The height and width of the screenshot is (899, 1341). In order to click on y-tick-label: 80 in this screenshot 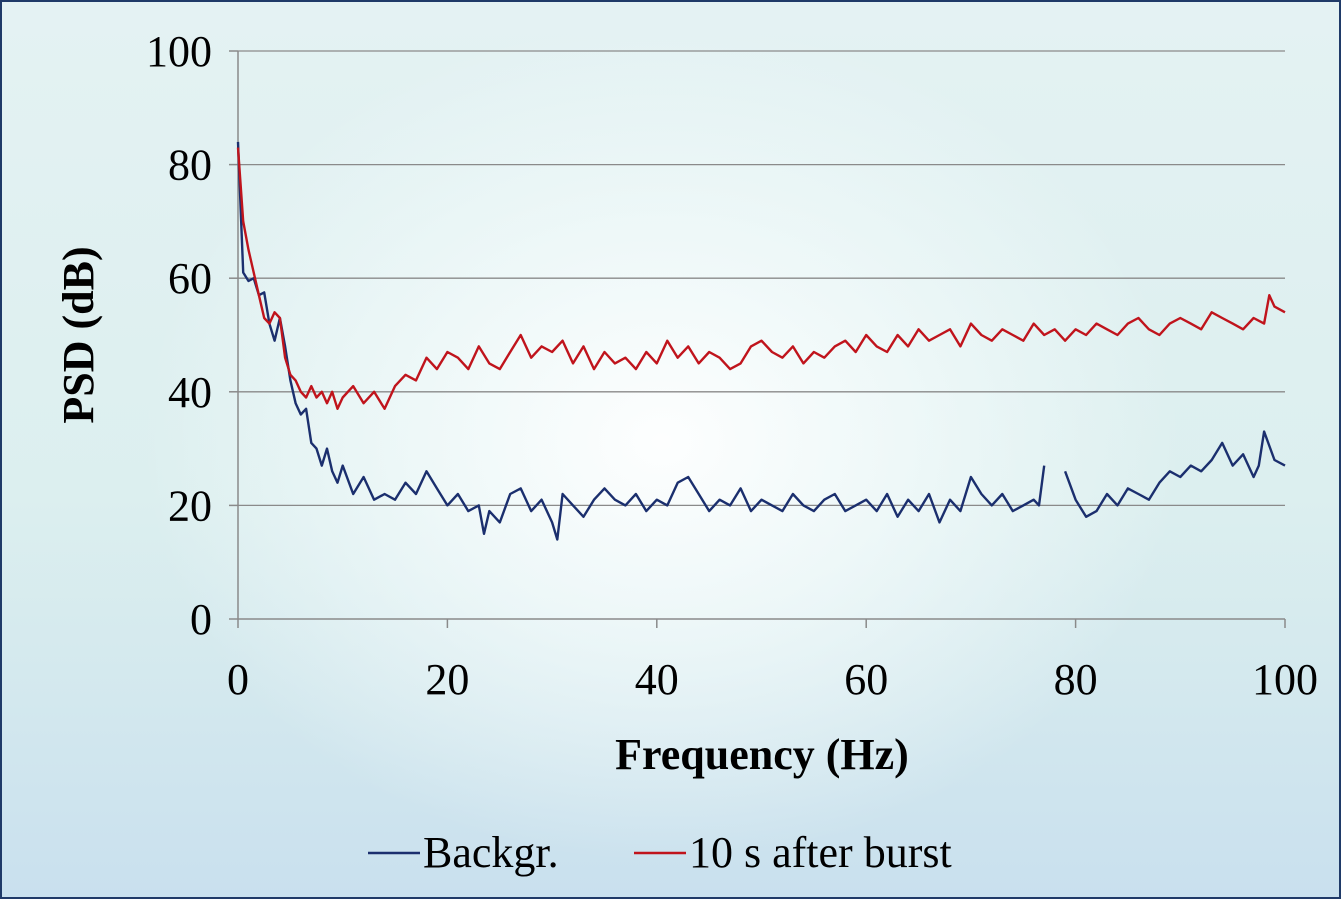, I will do `click(190, 165)`.